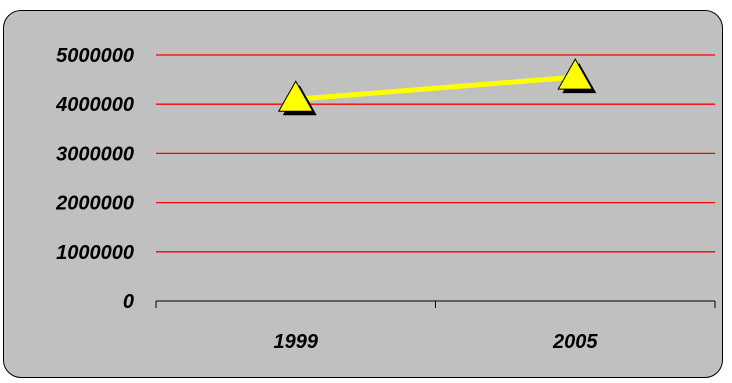  What do you see at coordinates (575, 342) in the screenshot?
I see `x-tick-label-2005: 2005` at bounding box center [575, 342].